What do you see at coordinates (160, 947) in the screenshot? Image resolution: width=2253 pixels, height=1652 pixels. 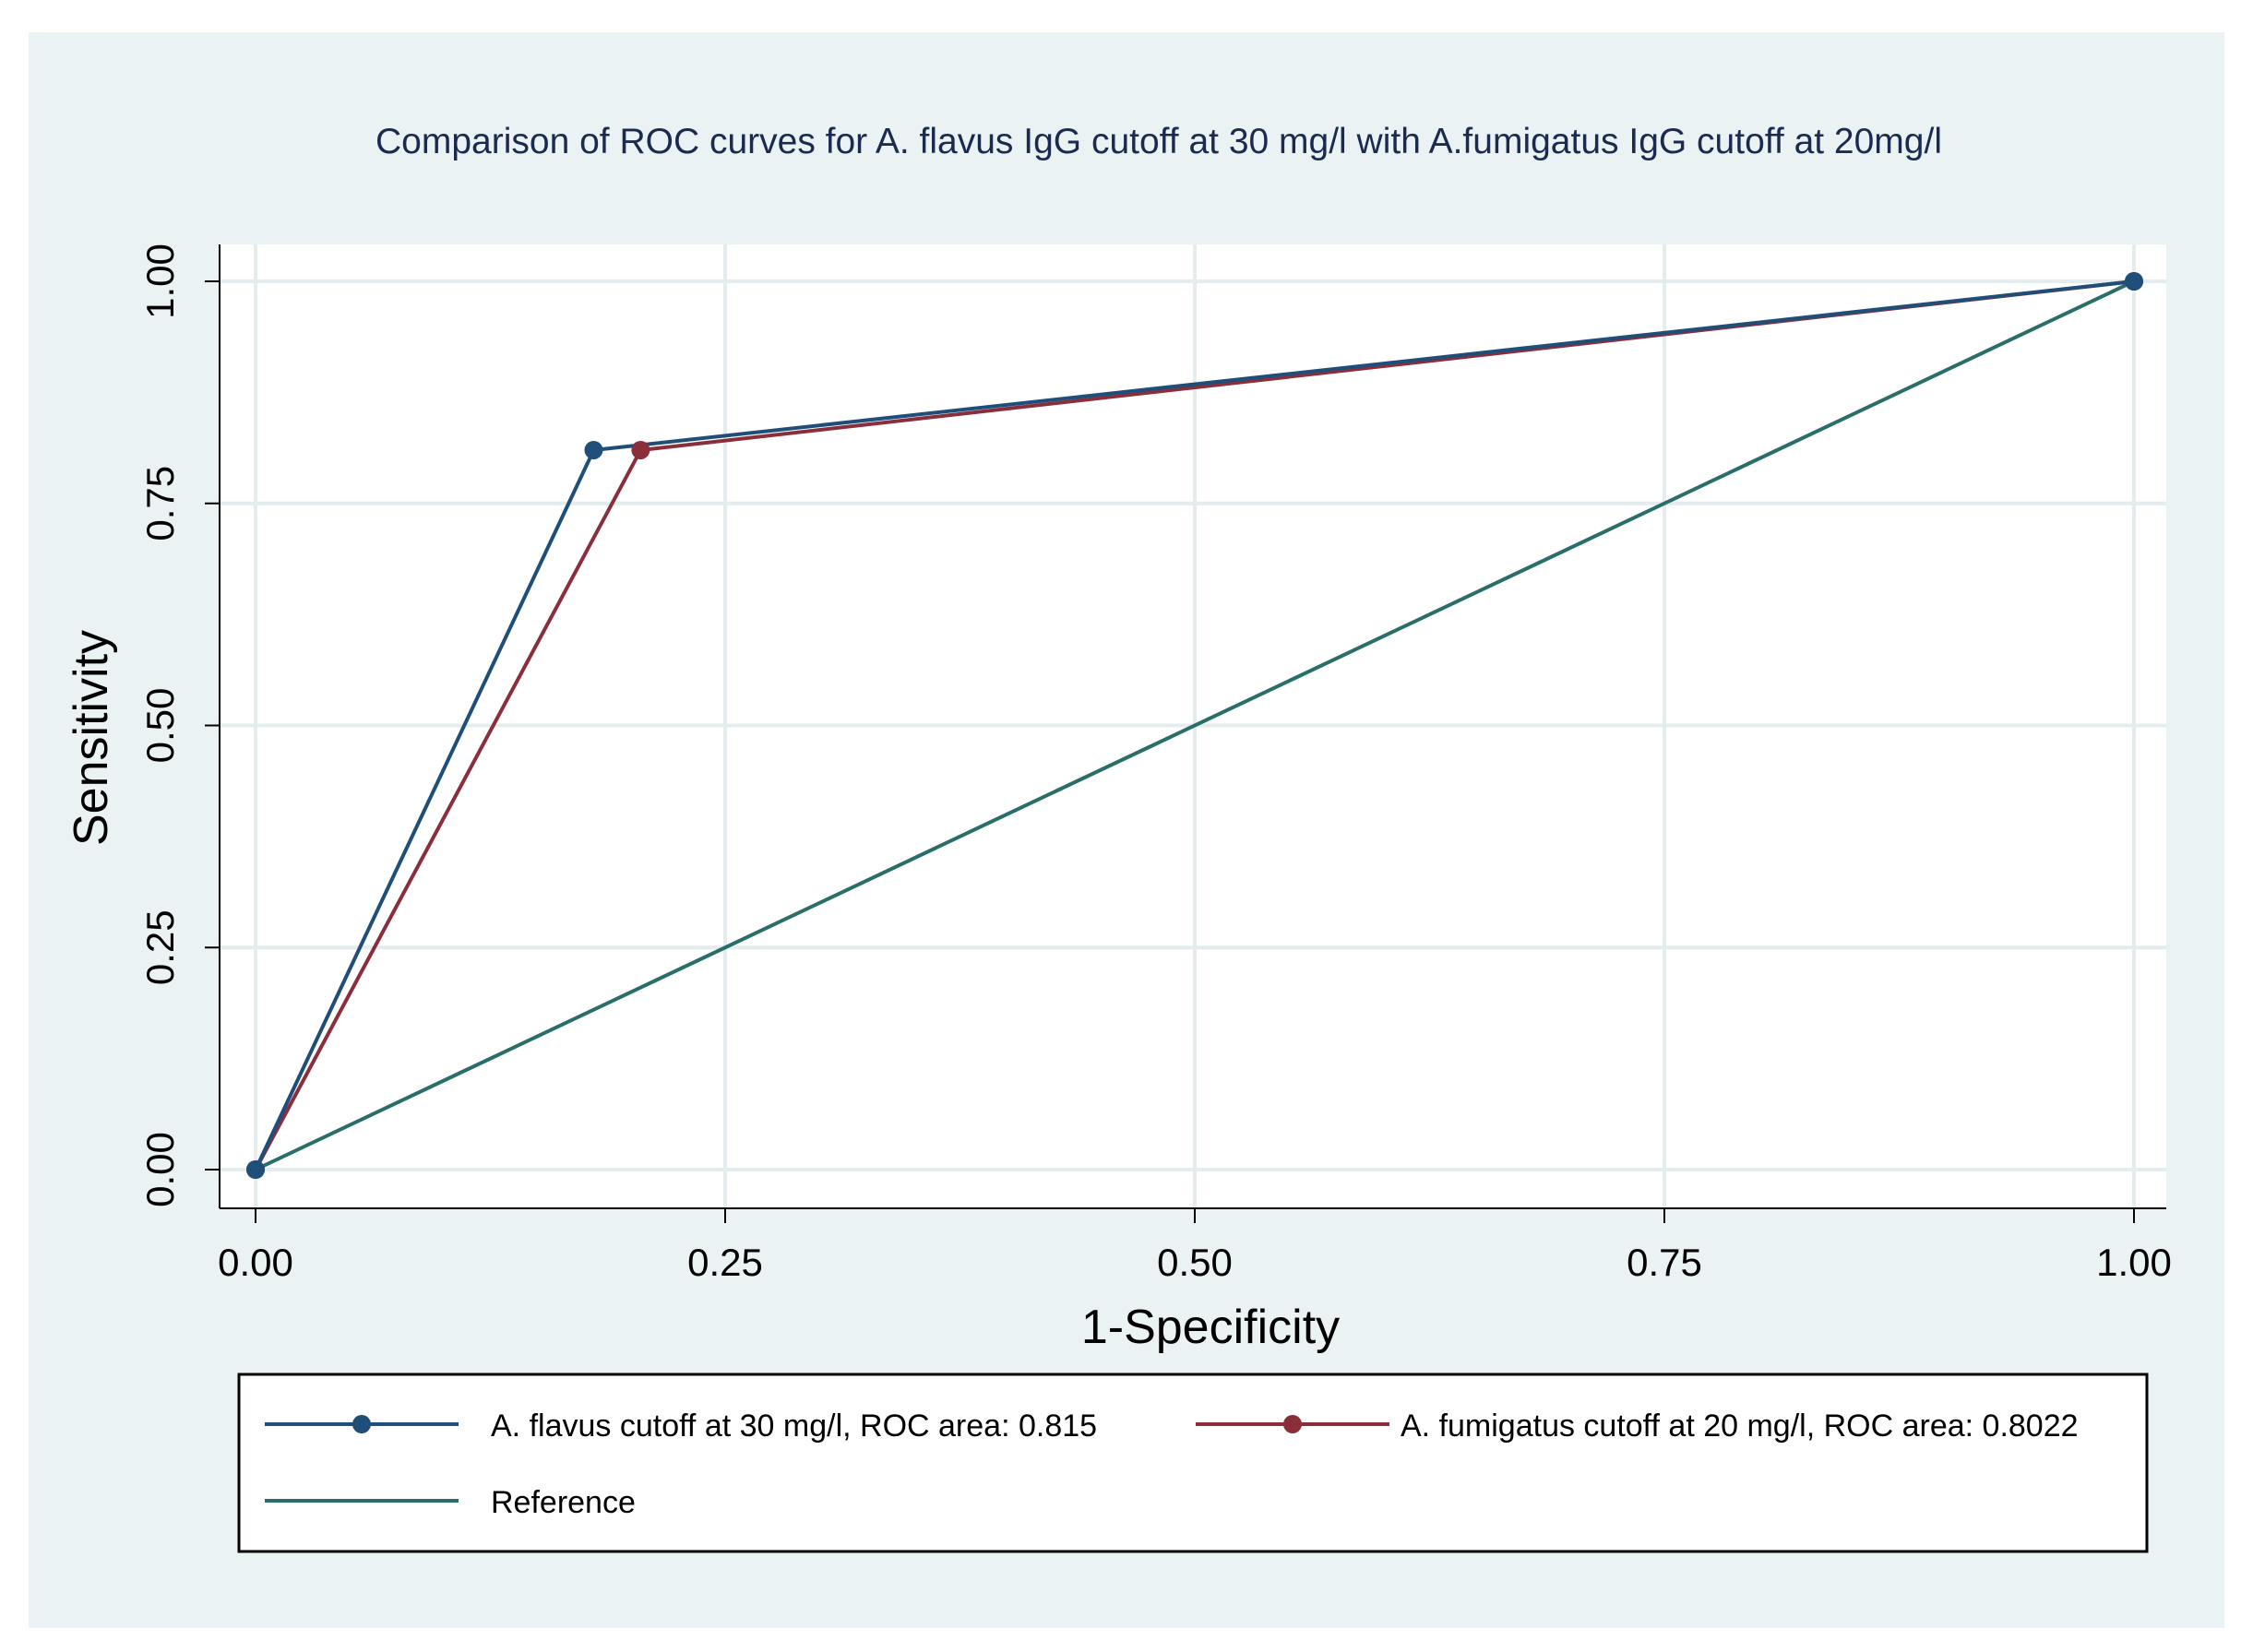 I see `y-tick-label: 0.25` at bounding box center [160, 947].